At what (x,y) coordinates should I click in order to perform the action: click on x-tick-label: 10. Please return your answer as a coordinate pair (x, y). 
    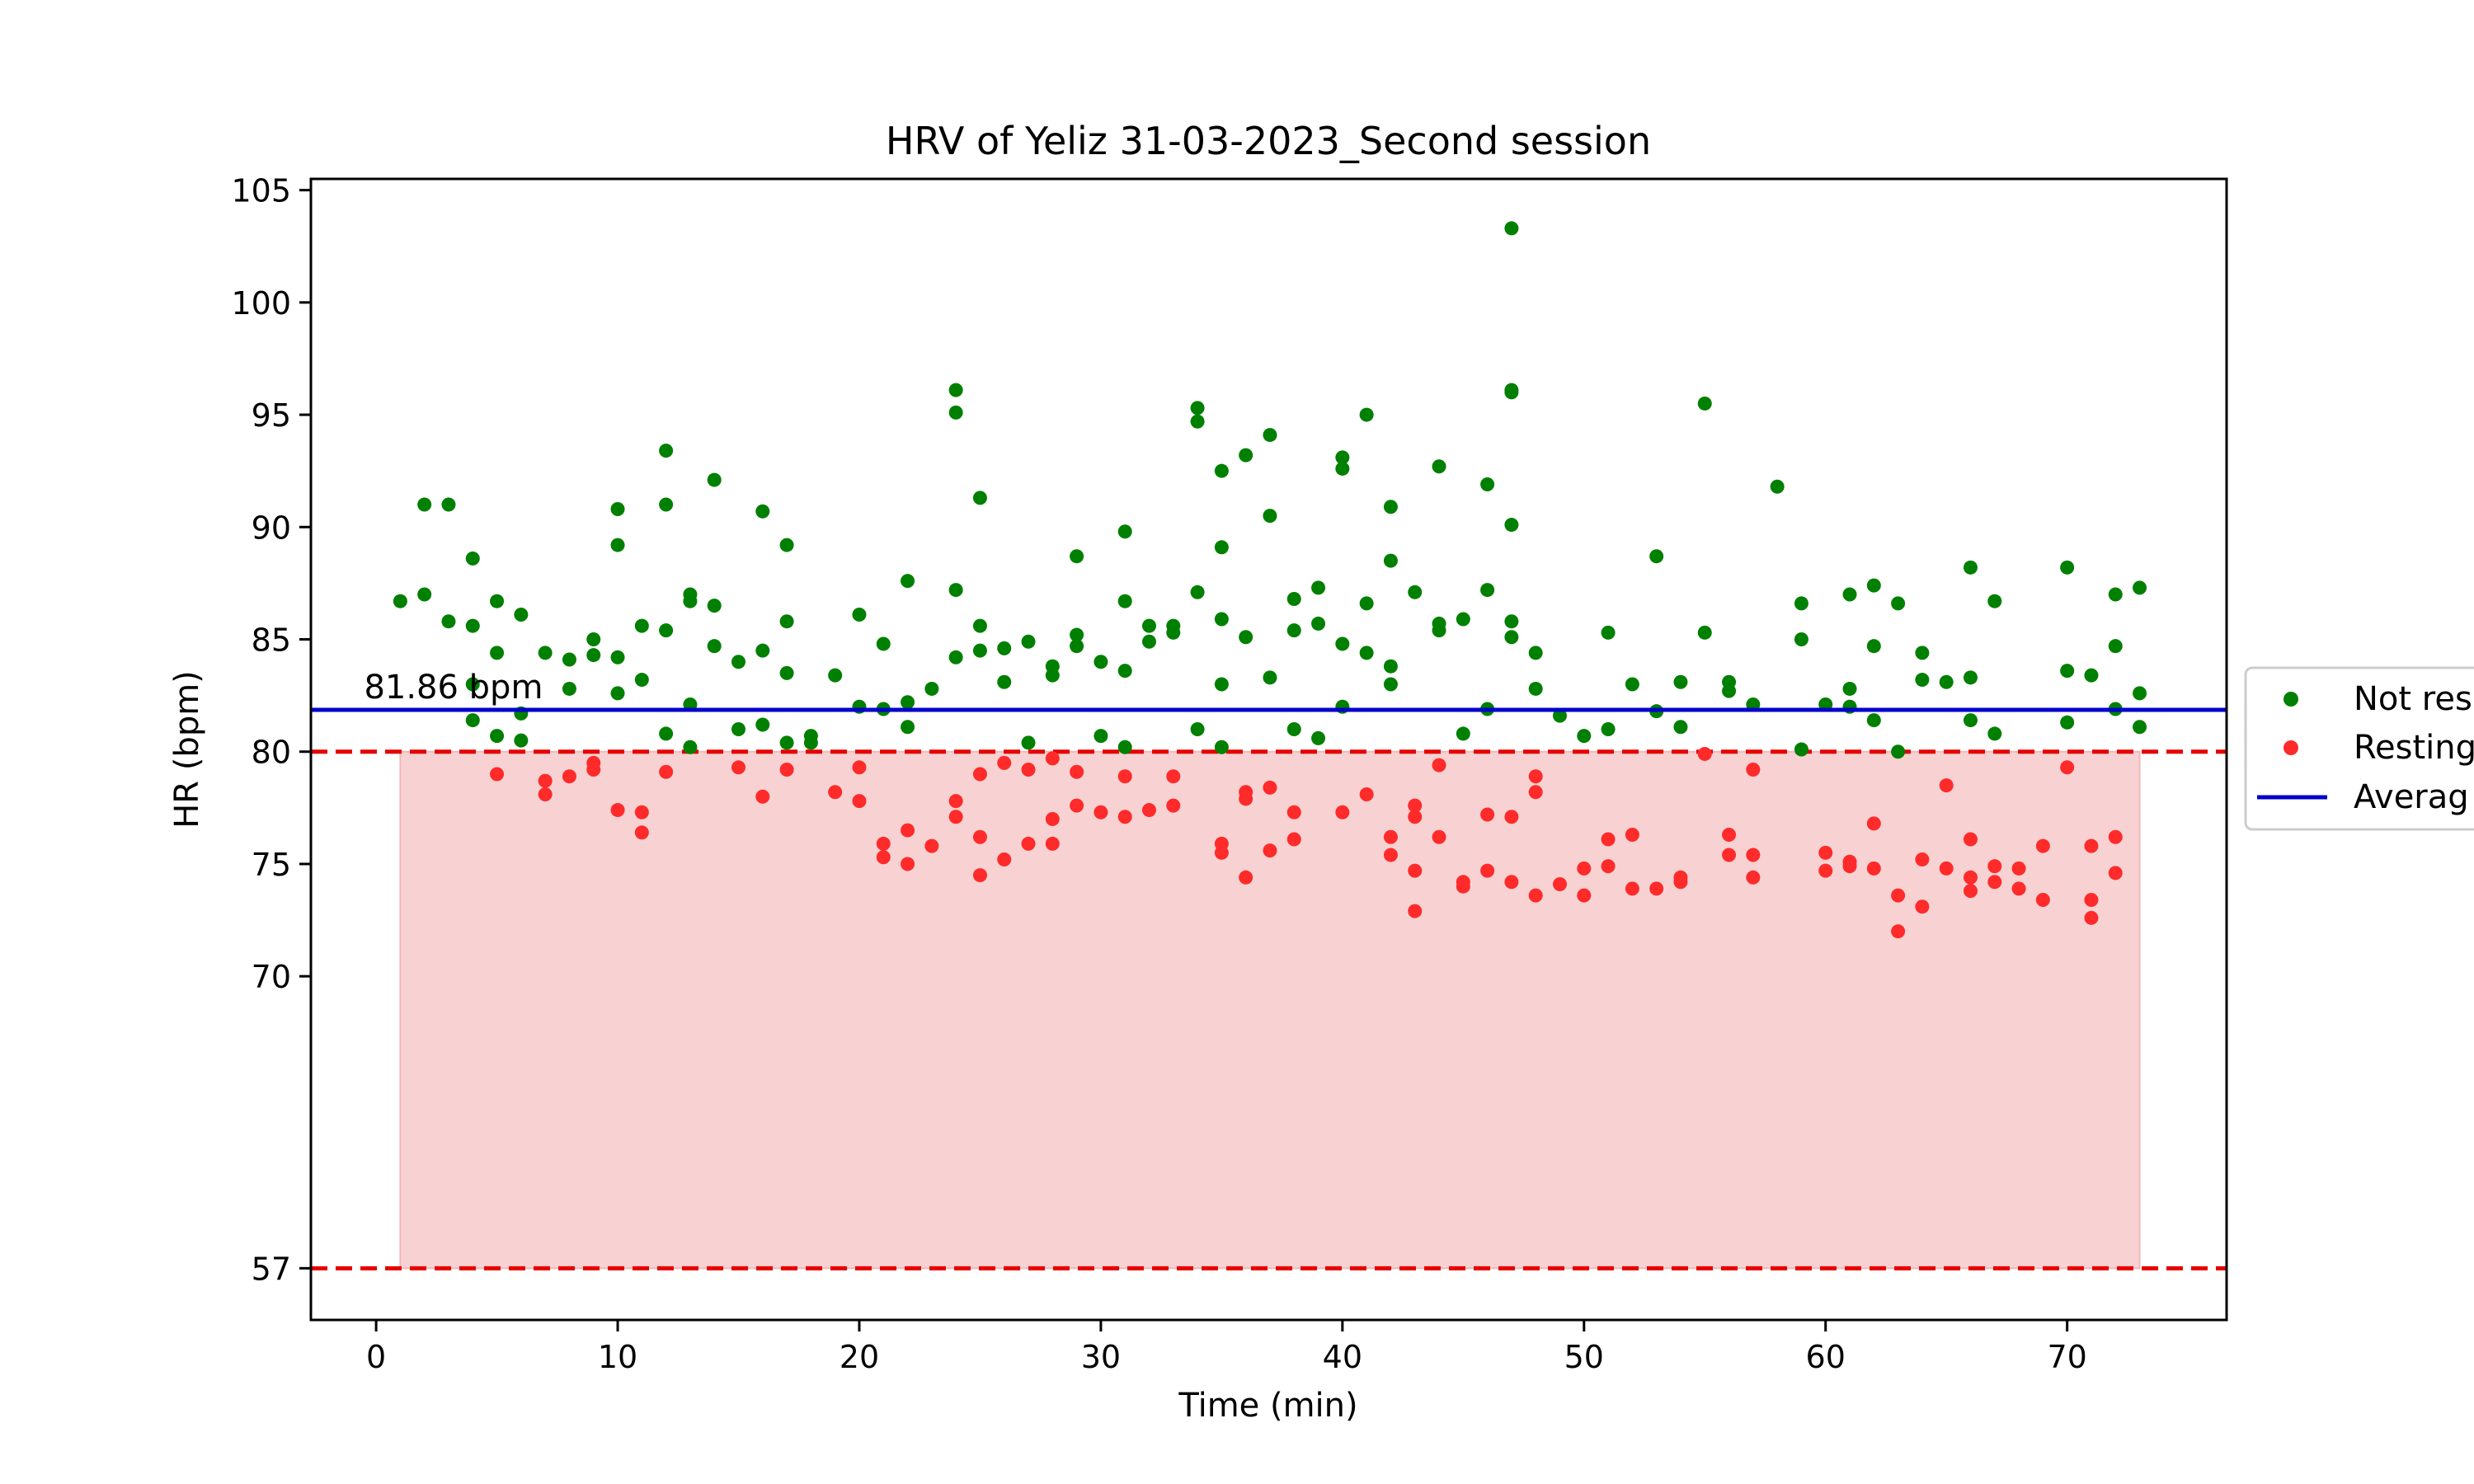
    Looking at the image, I should click on (617, 1357).